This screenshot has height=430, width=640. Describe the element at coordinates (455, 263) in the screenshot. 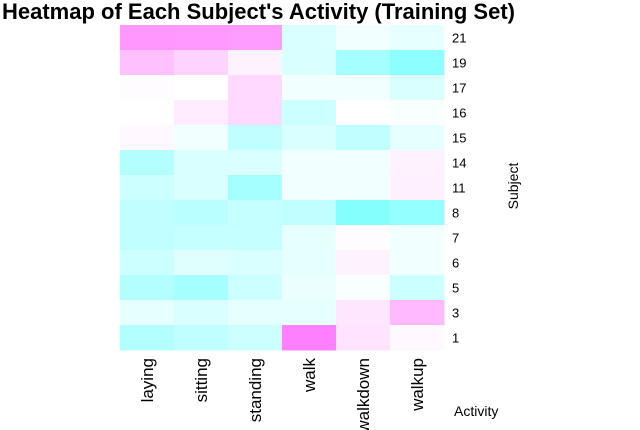

I see `row-label: 6` at that location.